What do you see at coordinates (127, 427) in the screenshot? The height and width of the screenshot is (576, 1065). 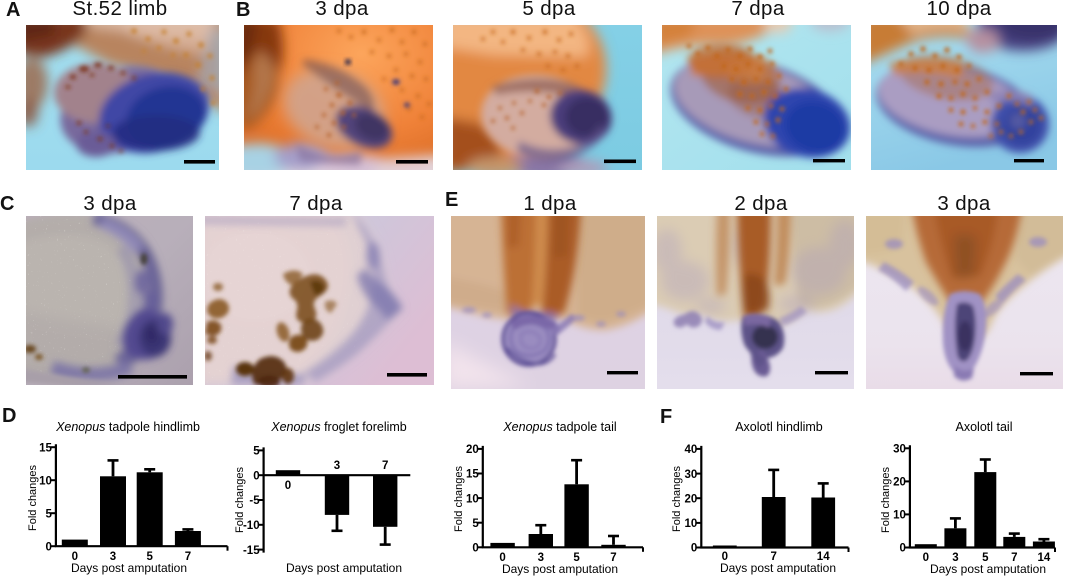 I see `svg-text: Xenopus tadpole hindlimb` at bounding box center [127, 427].